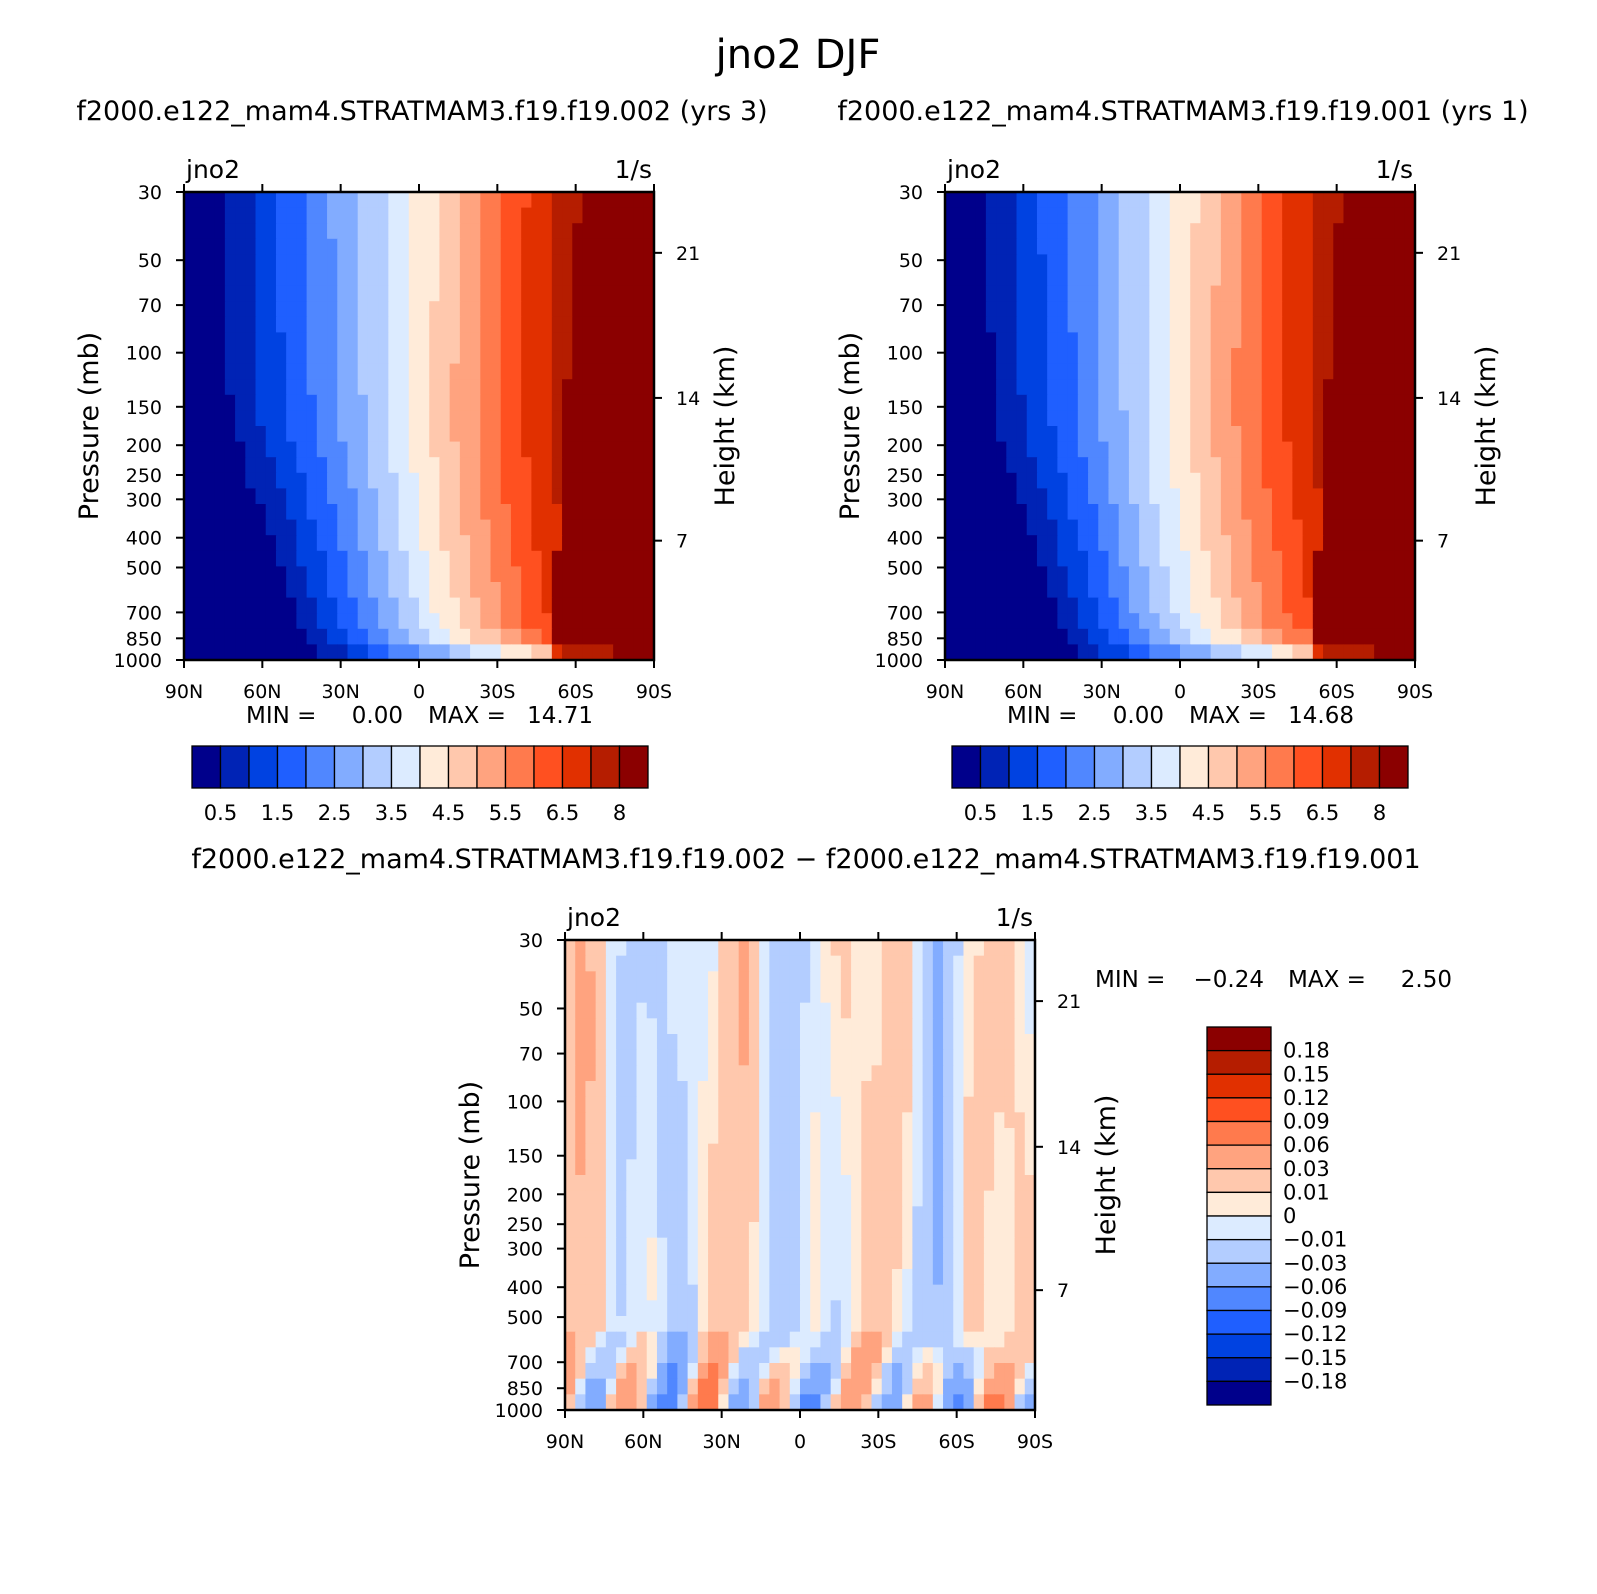 The image size is (1597, 1594). What do you see at coordinates (1258, 692) in the screenshot?
I see `x-tick-label: 30S` at bounding box center [1258, 692].